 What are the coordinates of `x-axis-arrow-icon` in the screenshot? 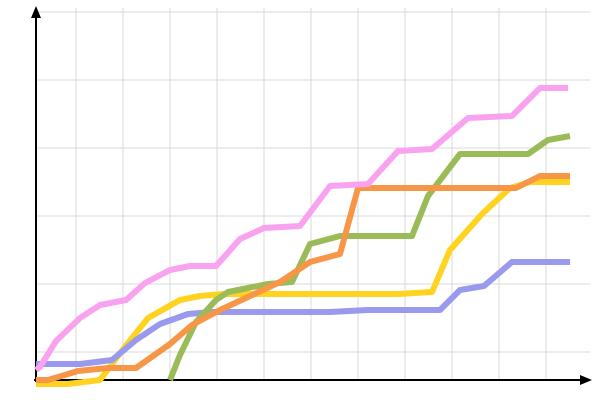 It's located at (586, 380).